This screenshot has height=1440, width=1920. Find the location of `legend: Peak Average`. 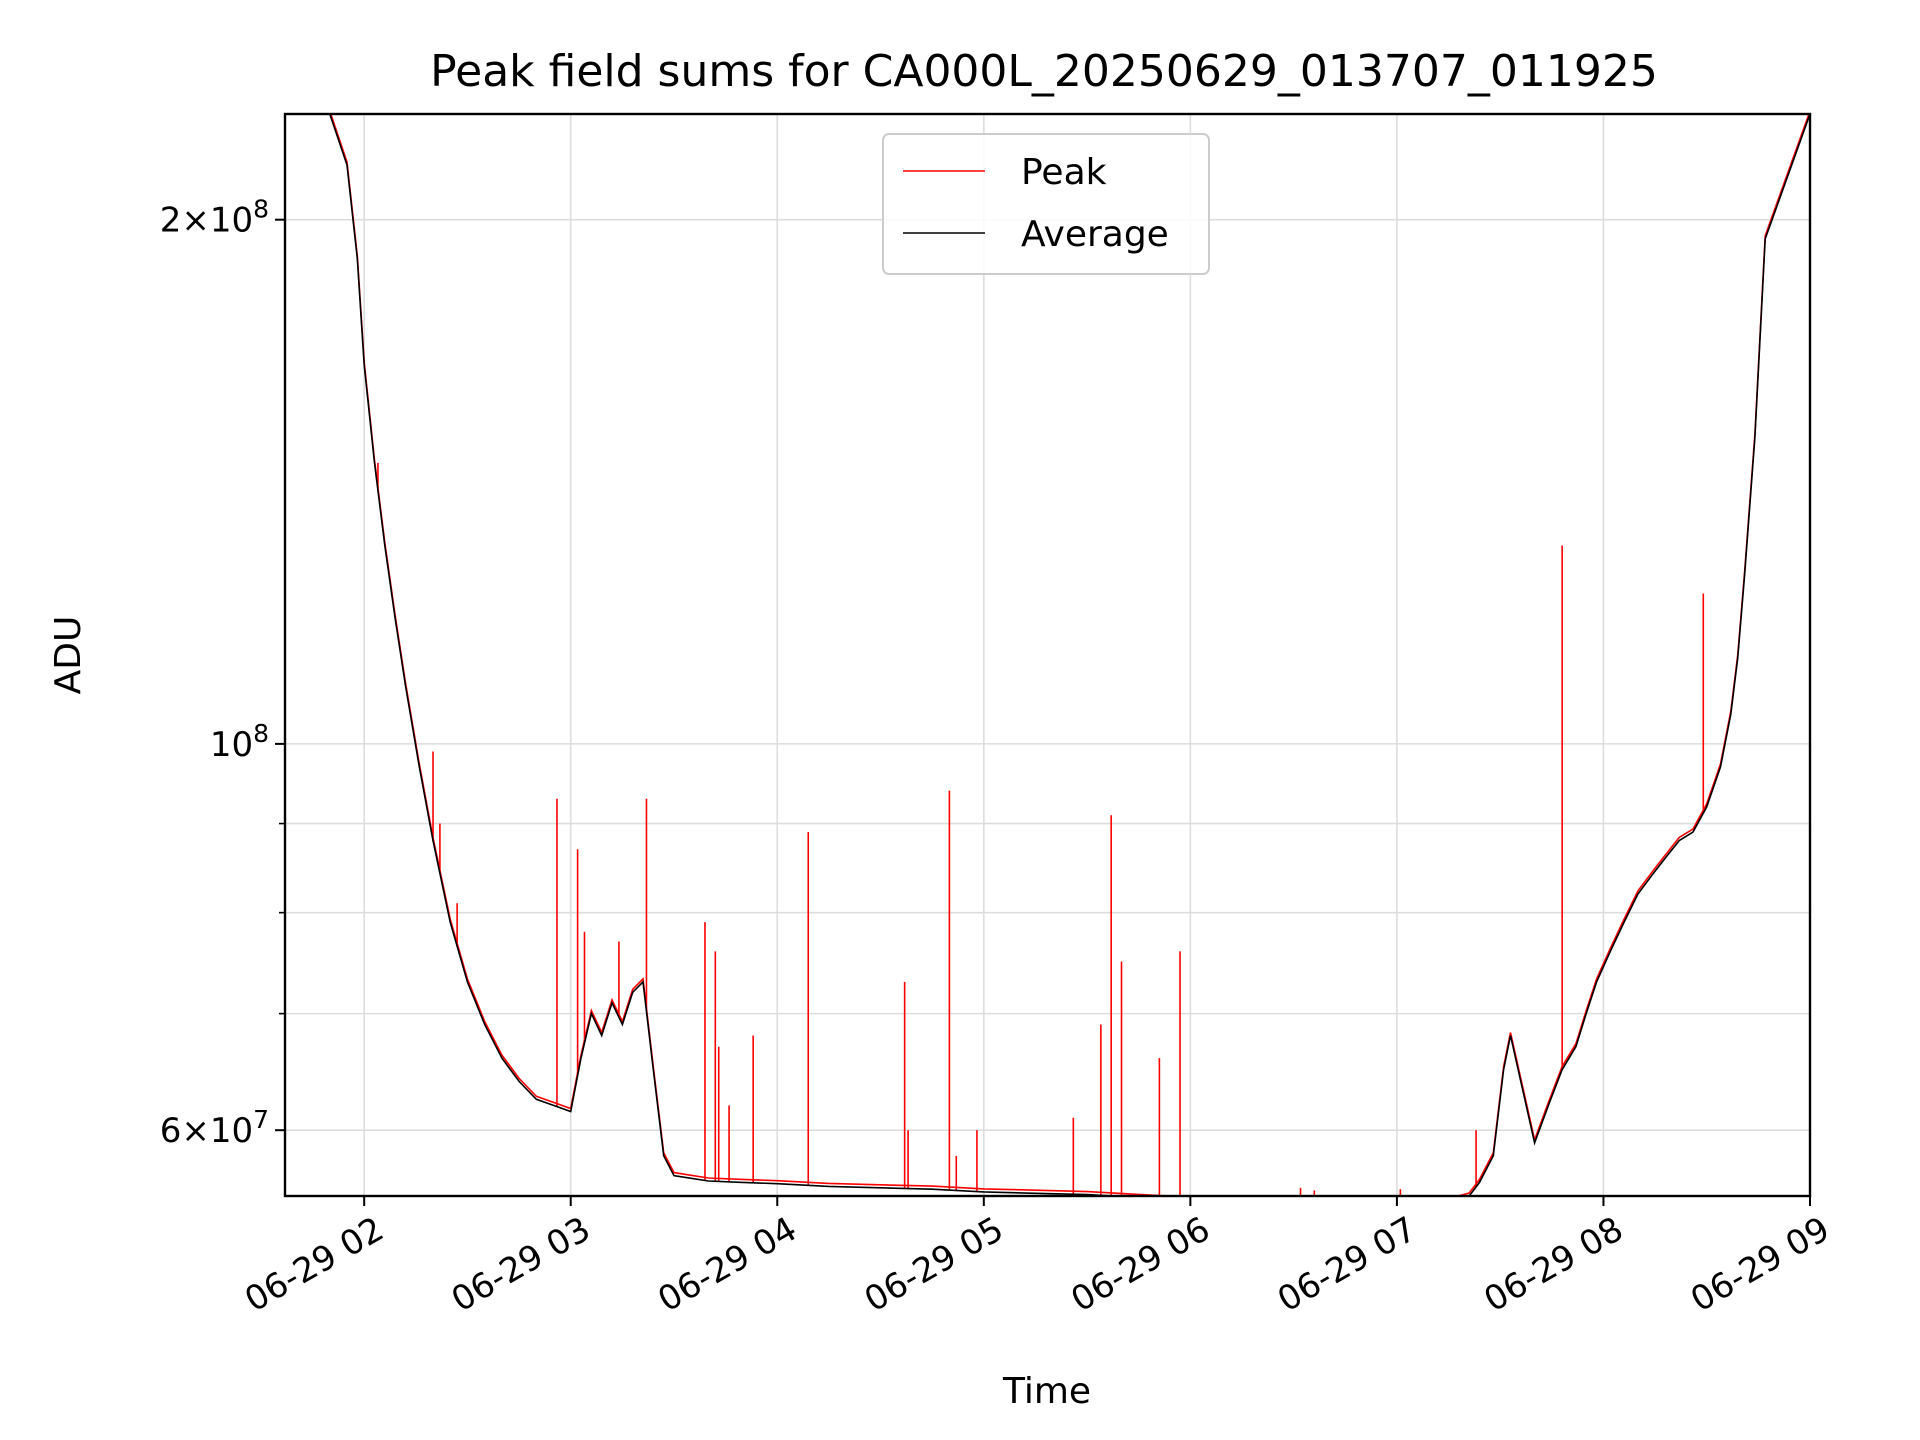

legend: Peak Average is located at coordinates (1046, 204).